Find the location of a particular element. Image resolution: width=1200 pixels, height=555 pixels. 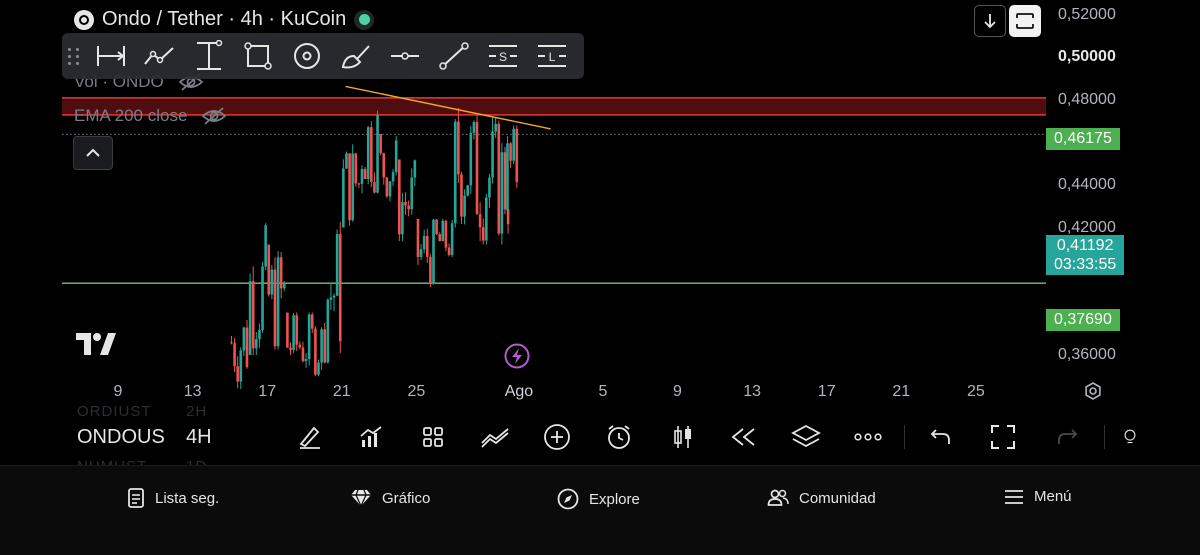

drag-handle-icon is located at coordinates (77, 56).